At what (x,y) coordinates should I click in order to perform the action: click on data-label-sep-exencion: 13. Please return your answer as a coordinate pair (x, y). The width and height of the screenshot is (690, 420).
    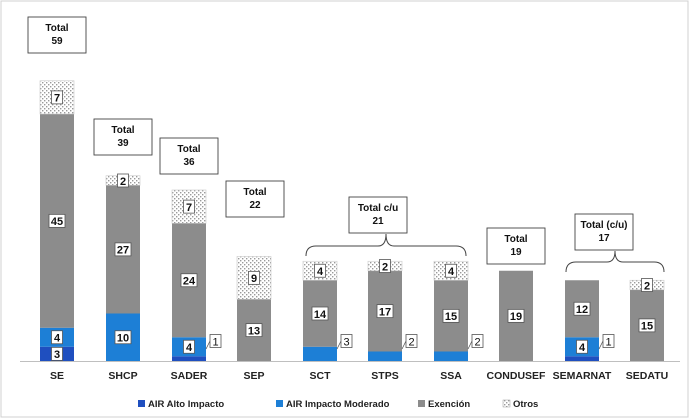
    Looking at the image, I should click on (254, 331).